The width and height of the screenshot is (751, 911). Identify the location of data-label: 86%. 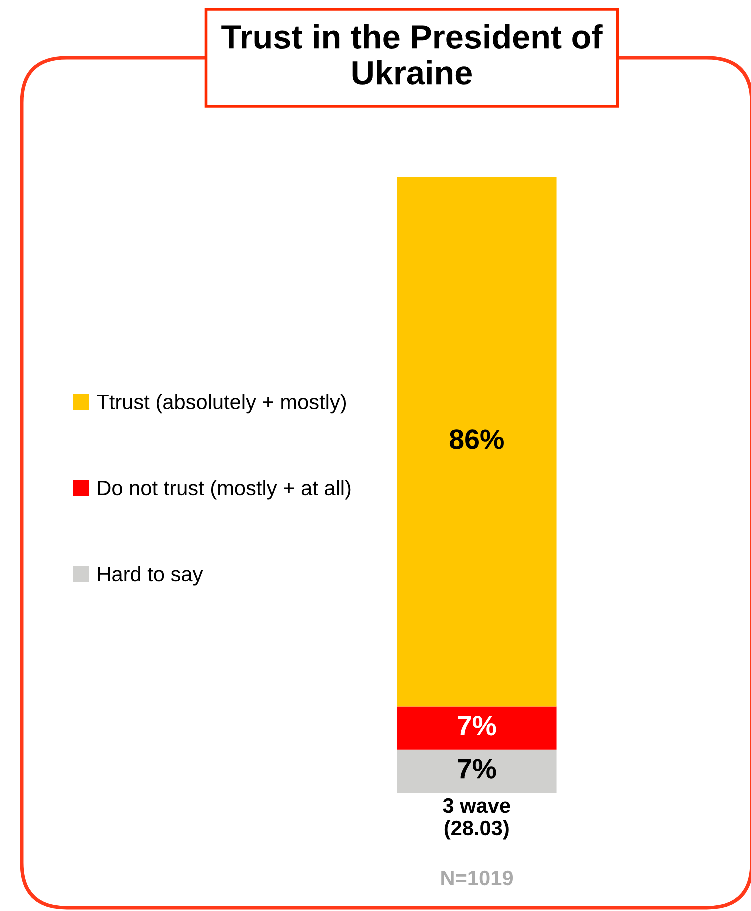
(477, 440).